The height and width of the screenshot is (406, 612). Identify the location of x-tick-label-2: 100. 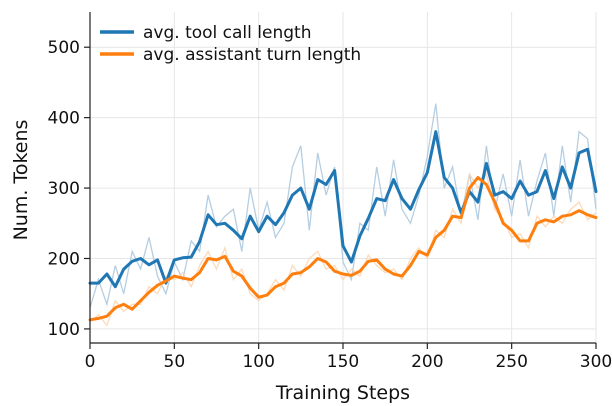
(258, 362).